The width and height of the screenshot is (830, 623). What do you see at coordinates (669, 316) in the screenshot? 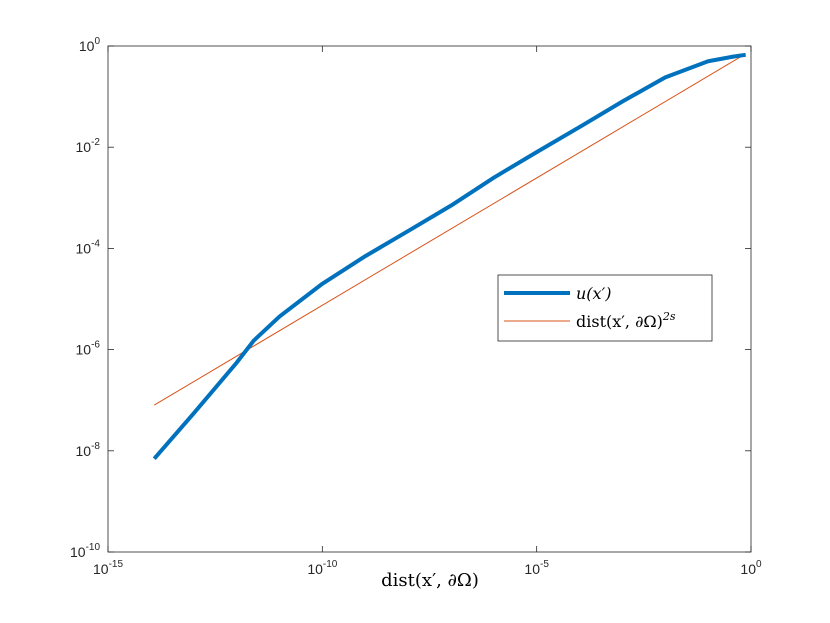
I see `legend-label-dist-sup: 2s` at bounding box center [669, 316].